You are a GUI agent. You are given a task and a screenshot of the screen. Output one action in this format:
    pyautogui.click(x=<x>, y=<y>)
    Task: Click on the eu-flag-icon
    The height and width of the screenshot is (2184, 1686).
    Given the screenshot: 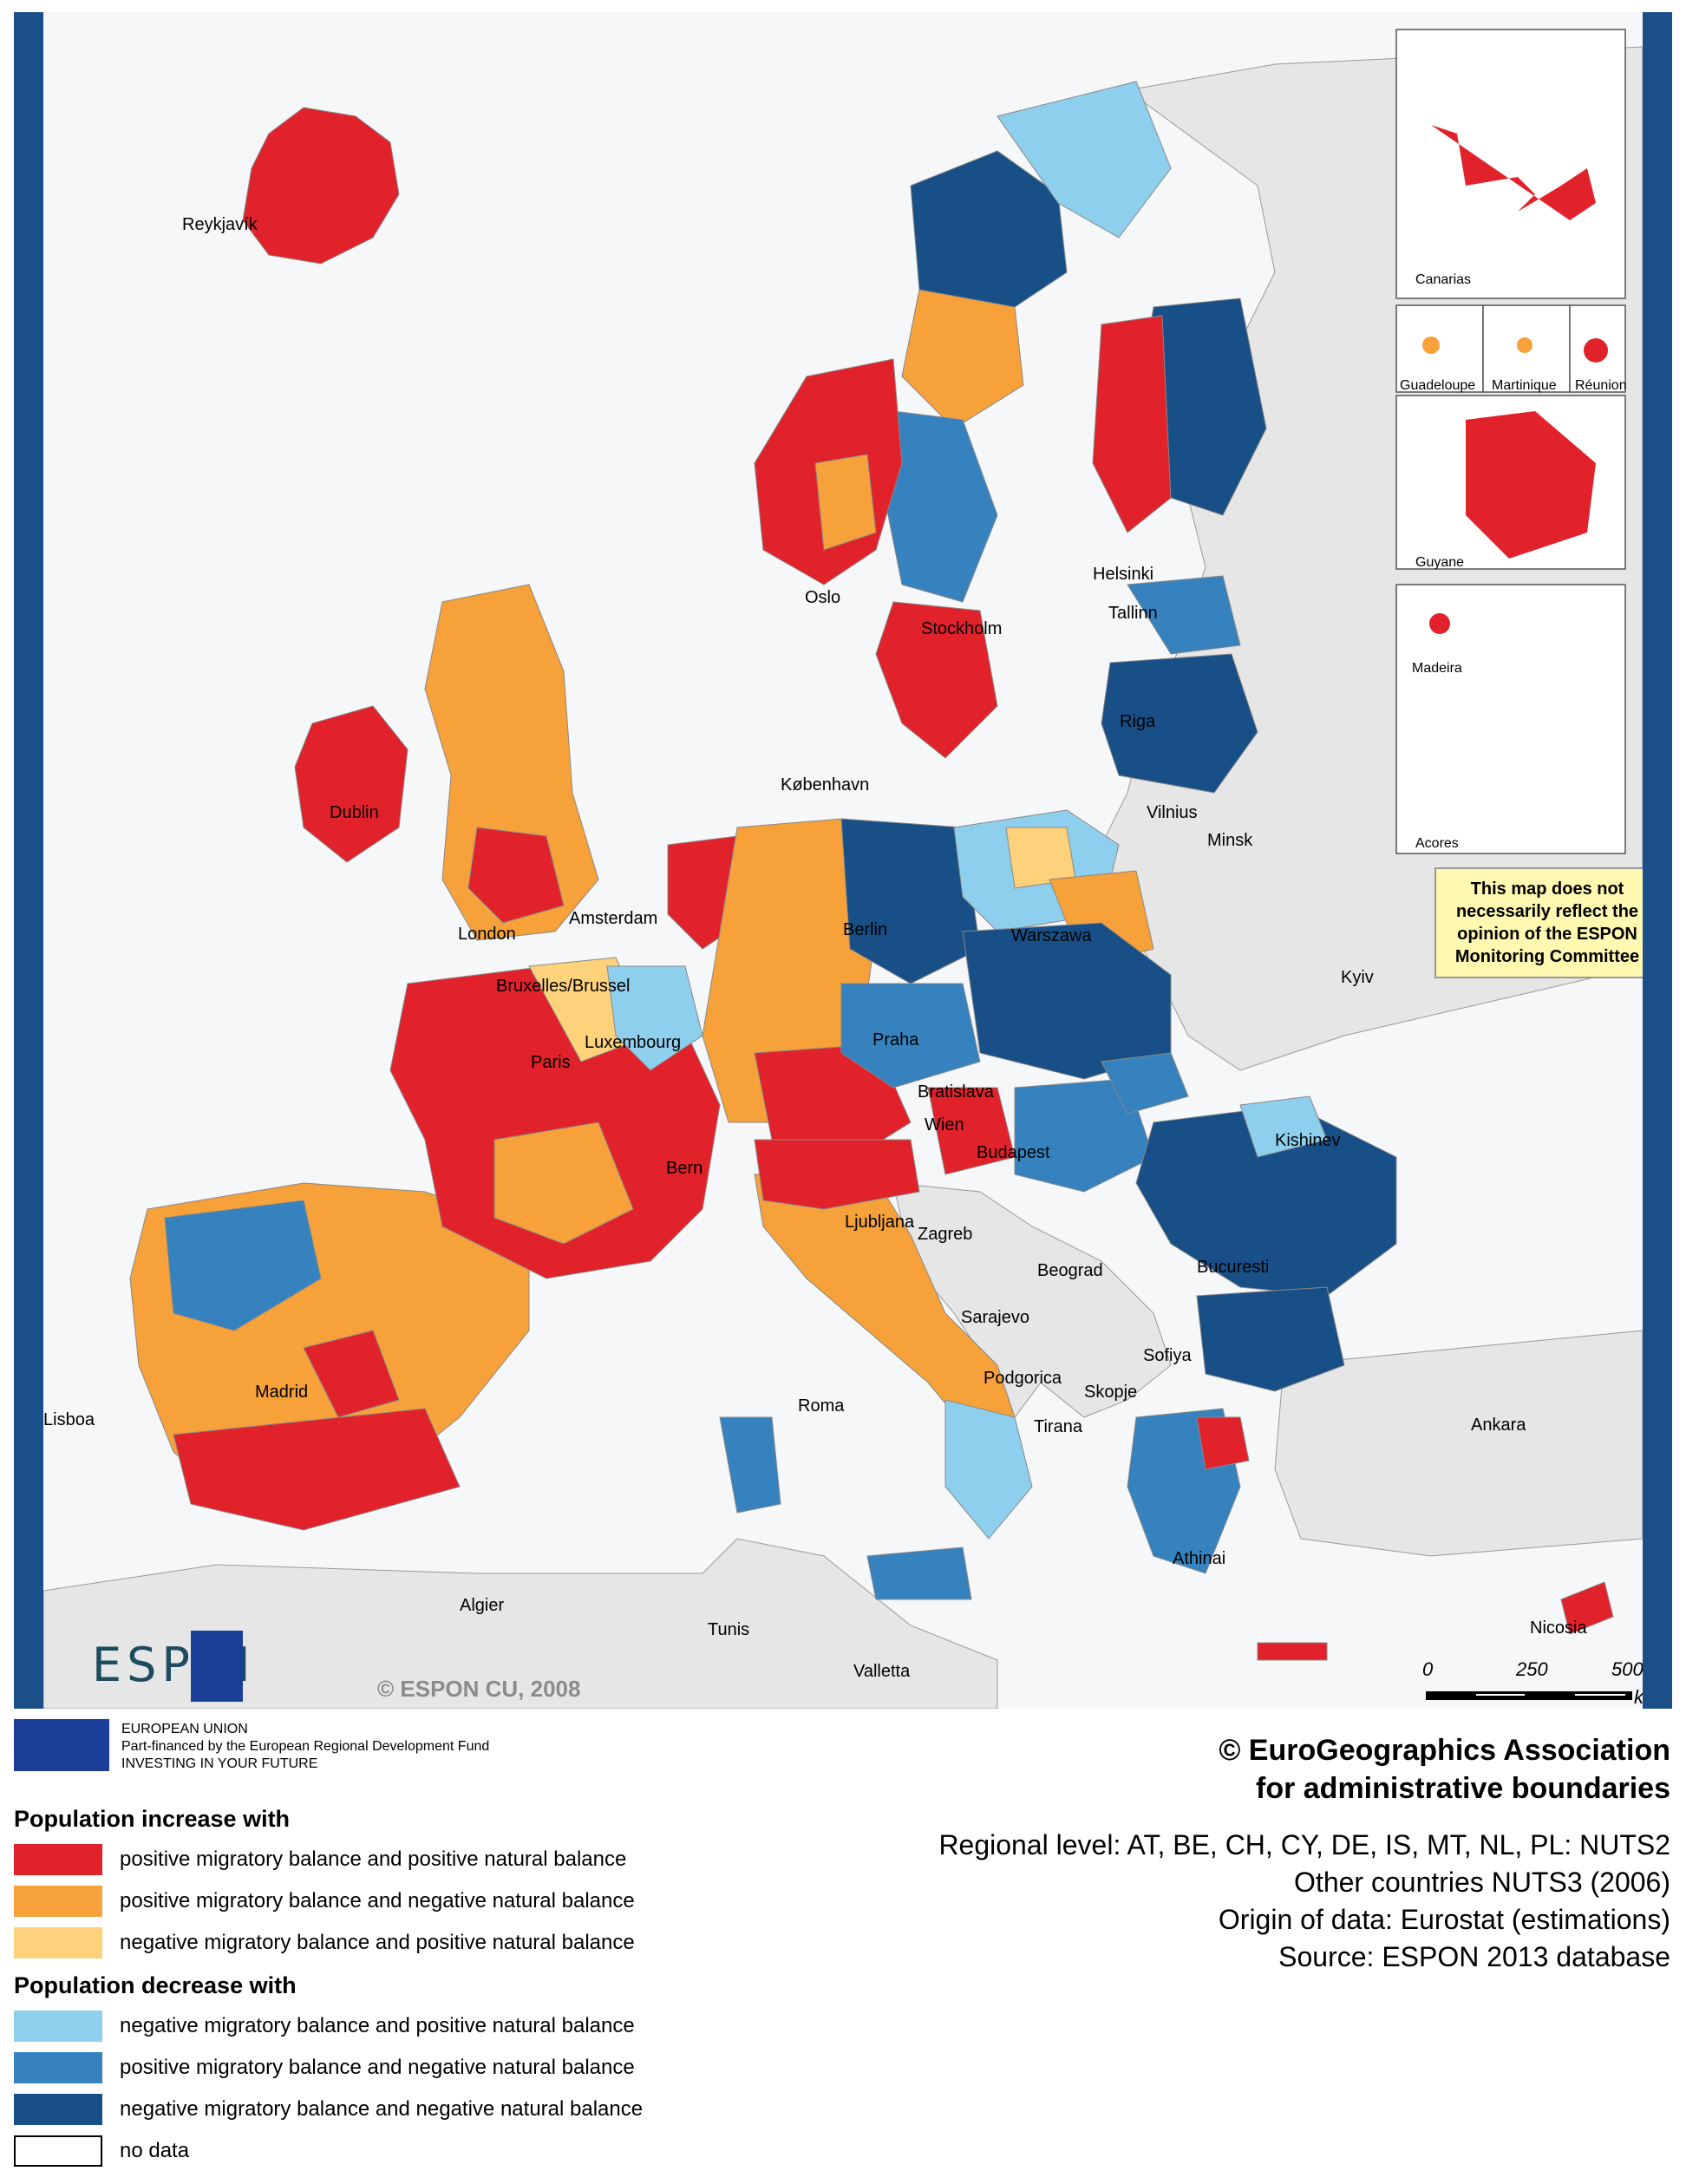 What is the action you would take?
    pyautogui.click(x=61, y=1745)
    